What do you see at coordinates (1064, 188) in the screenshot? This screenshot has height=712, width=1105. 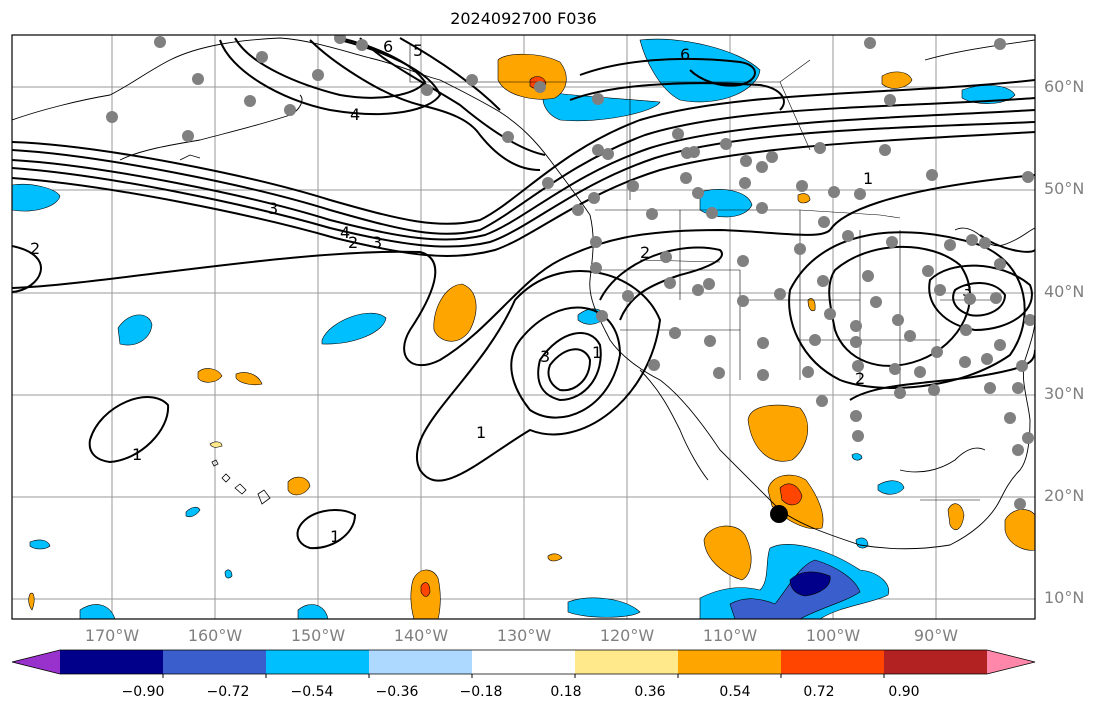 I see `lat-label-50n: 50°N` at bounding box center [1064, 188].